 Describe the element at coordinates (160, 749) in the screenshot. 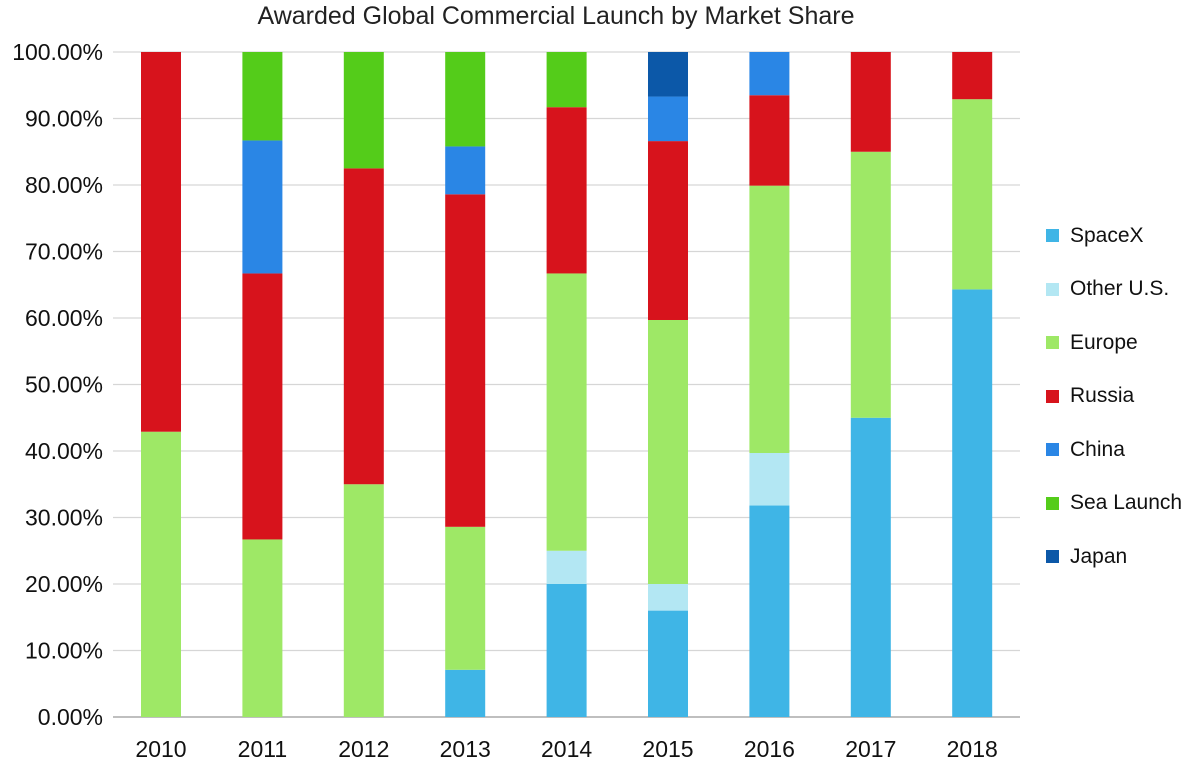

I see `x-tick-label: 2010` at that location.